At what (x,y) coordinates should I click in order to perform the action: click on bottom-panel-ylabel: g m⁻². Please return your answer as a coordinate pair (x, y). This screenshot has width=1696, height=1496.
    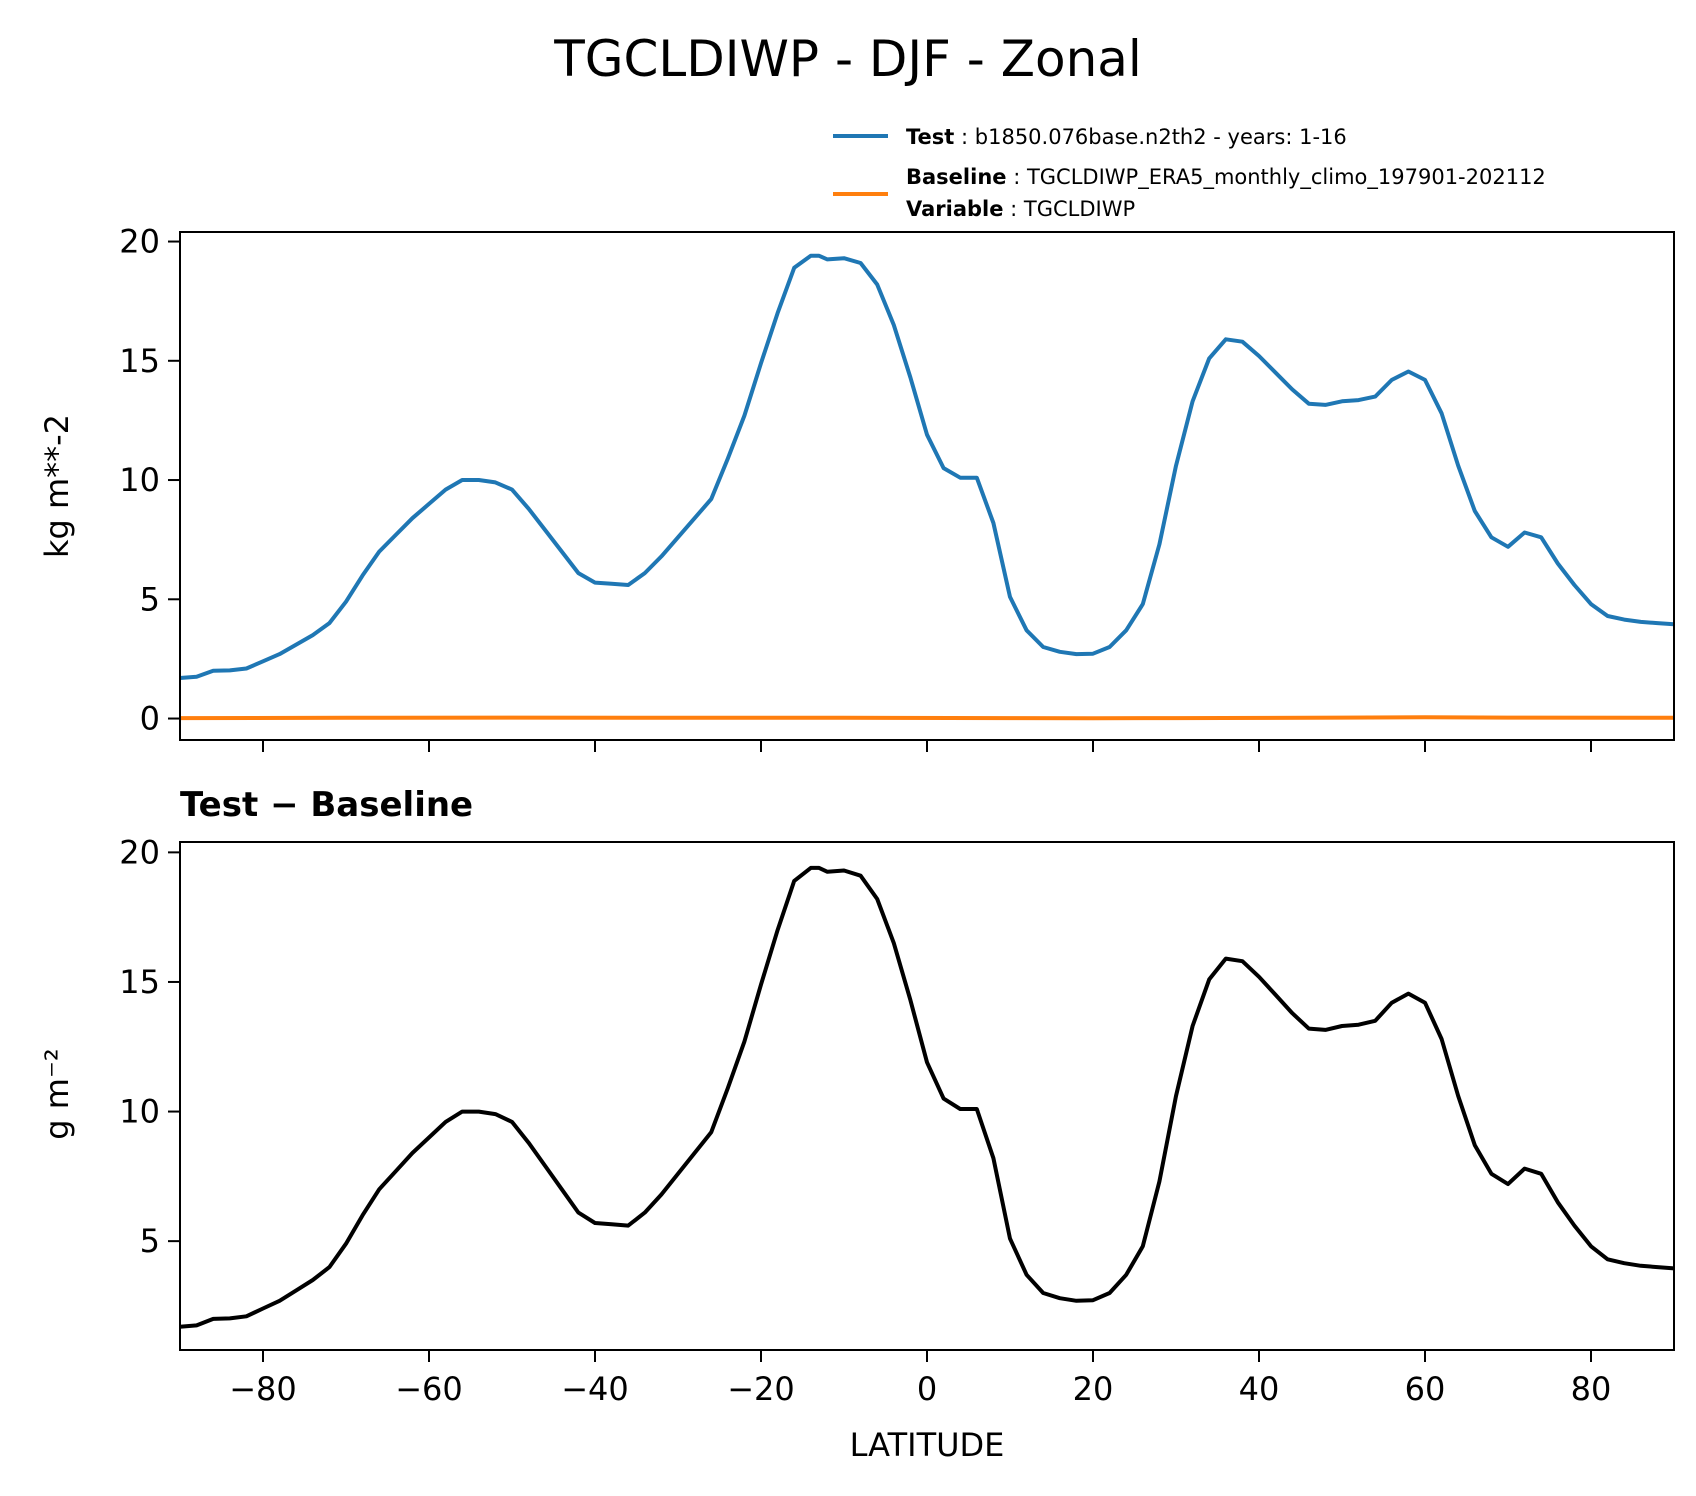
    Looking at the image, I should click on (57, 1093).